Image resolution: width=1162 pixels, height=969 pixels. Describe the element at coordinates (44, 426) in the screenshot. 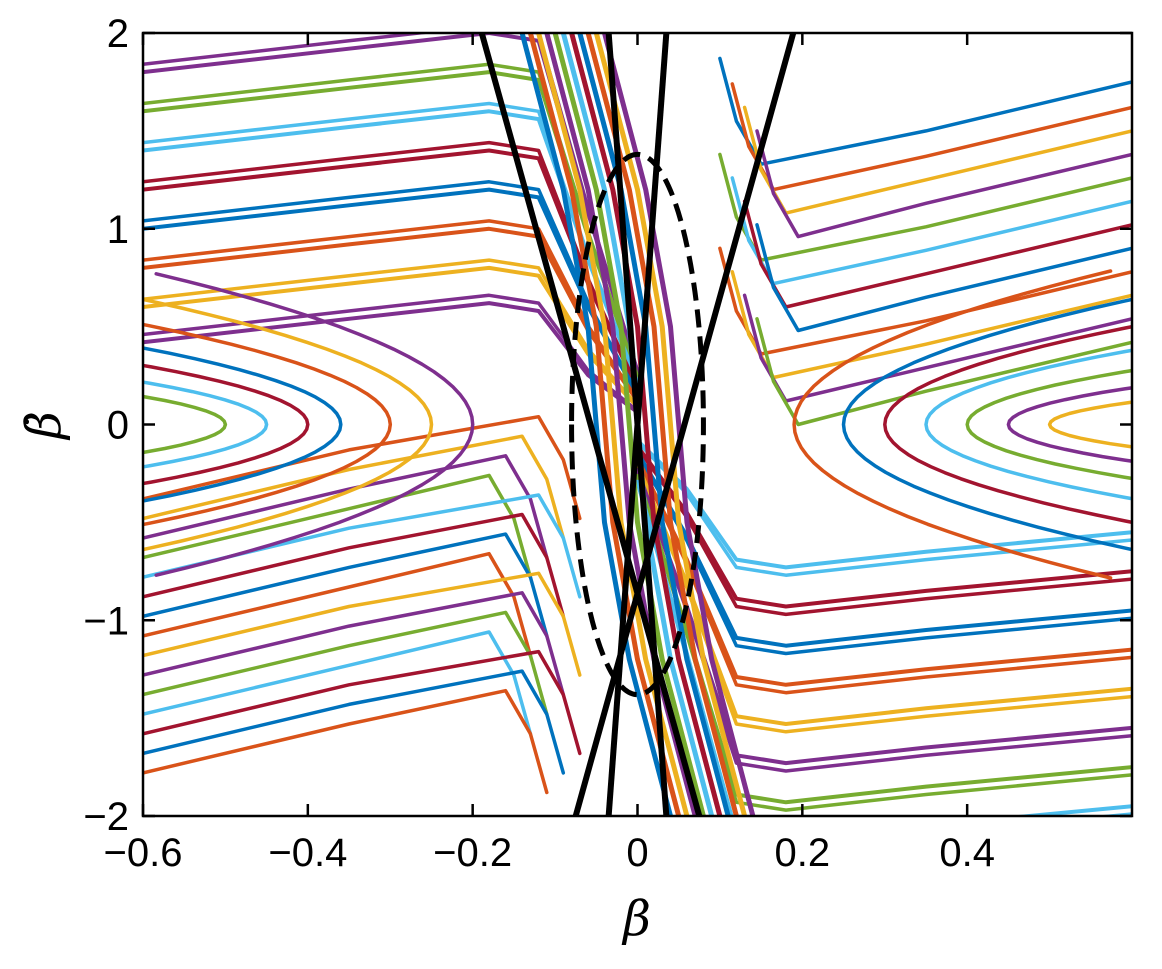

I see `y-axis-label: β̇` at that location.